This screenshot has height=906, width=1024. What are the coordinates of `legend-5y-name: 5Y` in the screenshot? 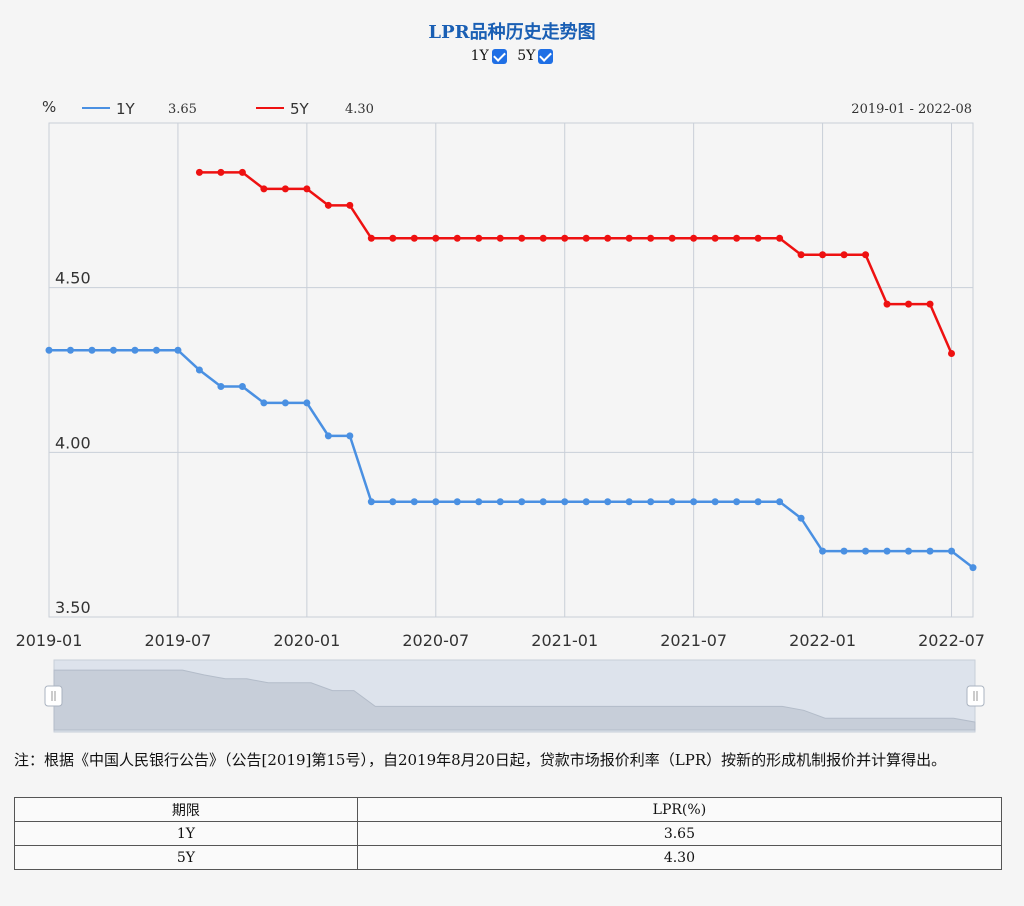 It's located at (300, 109).